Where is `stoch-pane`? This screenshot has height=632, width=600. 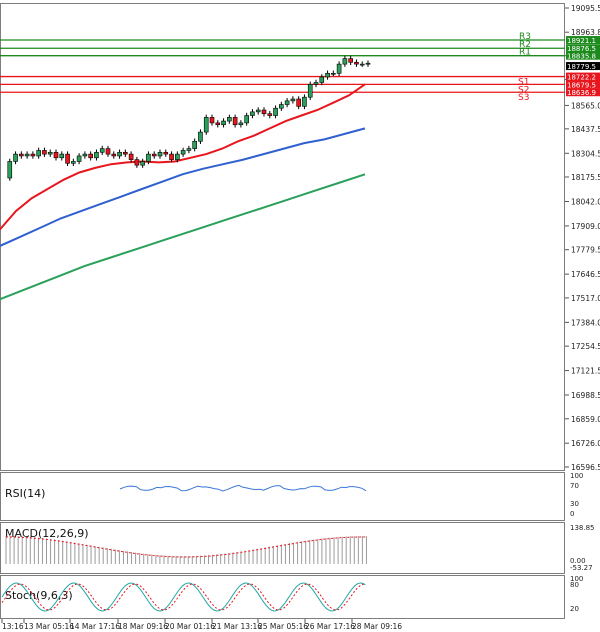
stoch-pane is located at coordinates (282, 597).